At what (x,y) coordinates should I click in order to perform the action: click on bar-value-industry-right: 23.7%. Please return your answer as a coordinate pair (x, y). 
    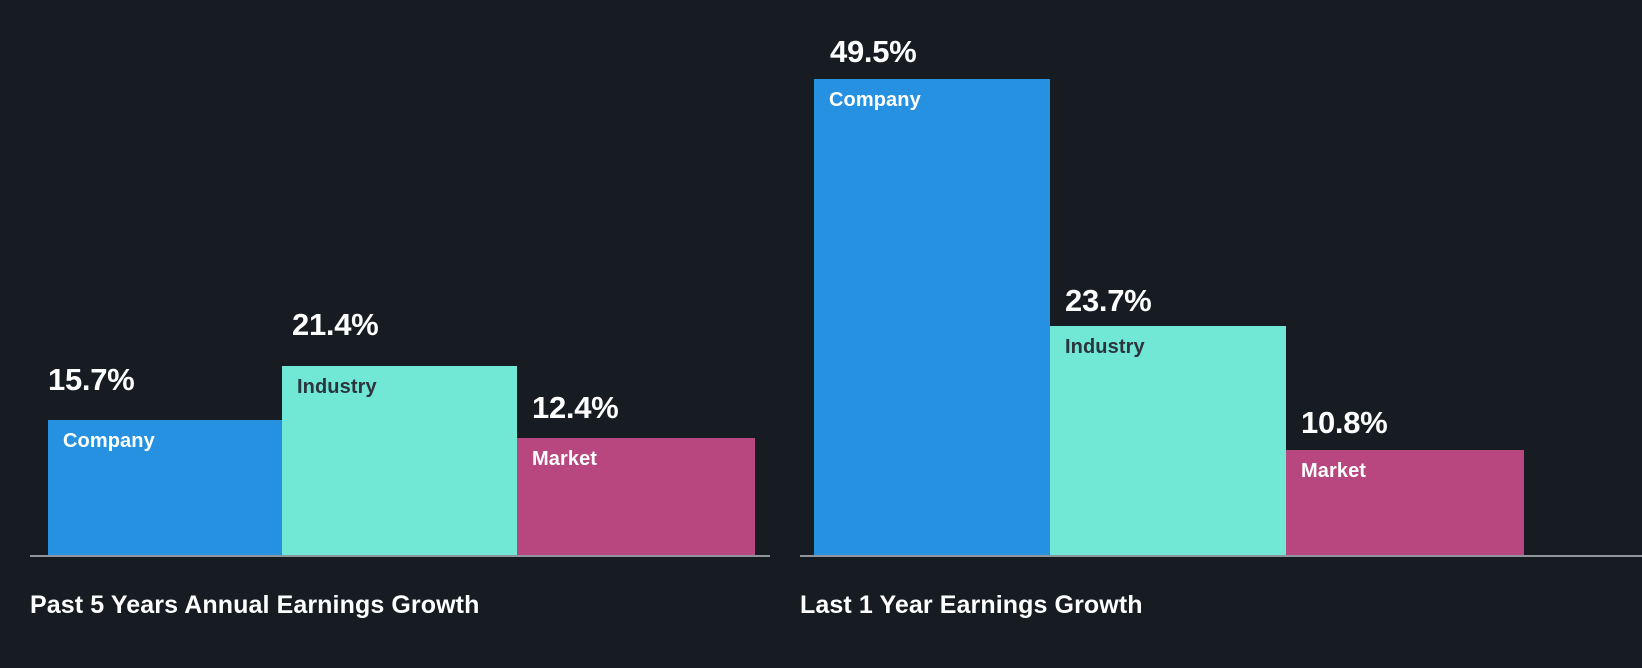
    Looking at the image, I should click on (1108, 300).